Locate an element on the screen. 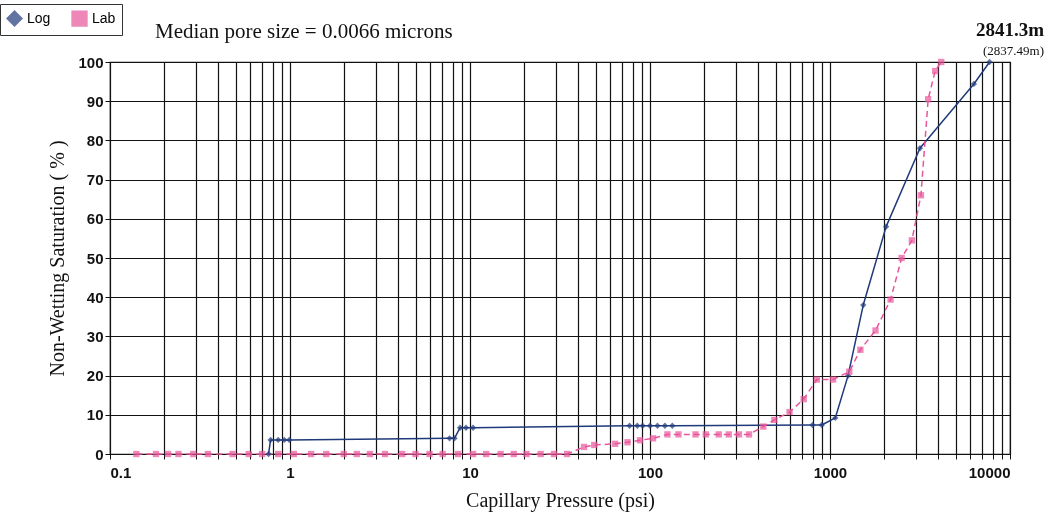 This screenshot has height=532, width=1058. y-tick-label: 90 is located at coordinates (95, 101).